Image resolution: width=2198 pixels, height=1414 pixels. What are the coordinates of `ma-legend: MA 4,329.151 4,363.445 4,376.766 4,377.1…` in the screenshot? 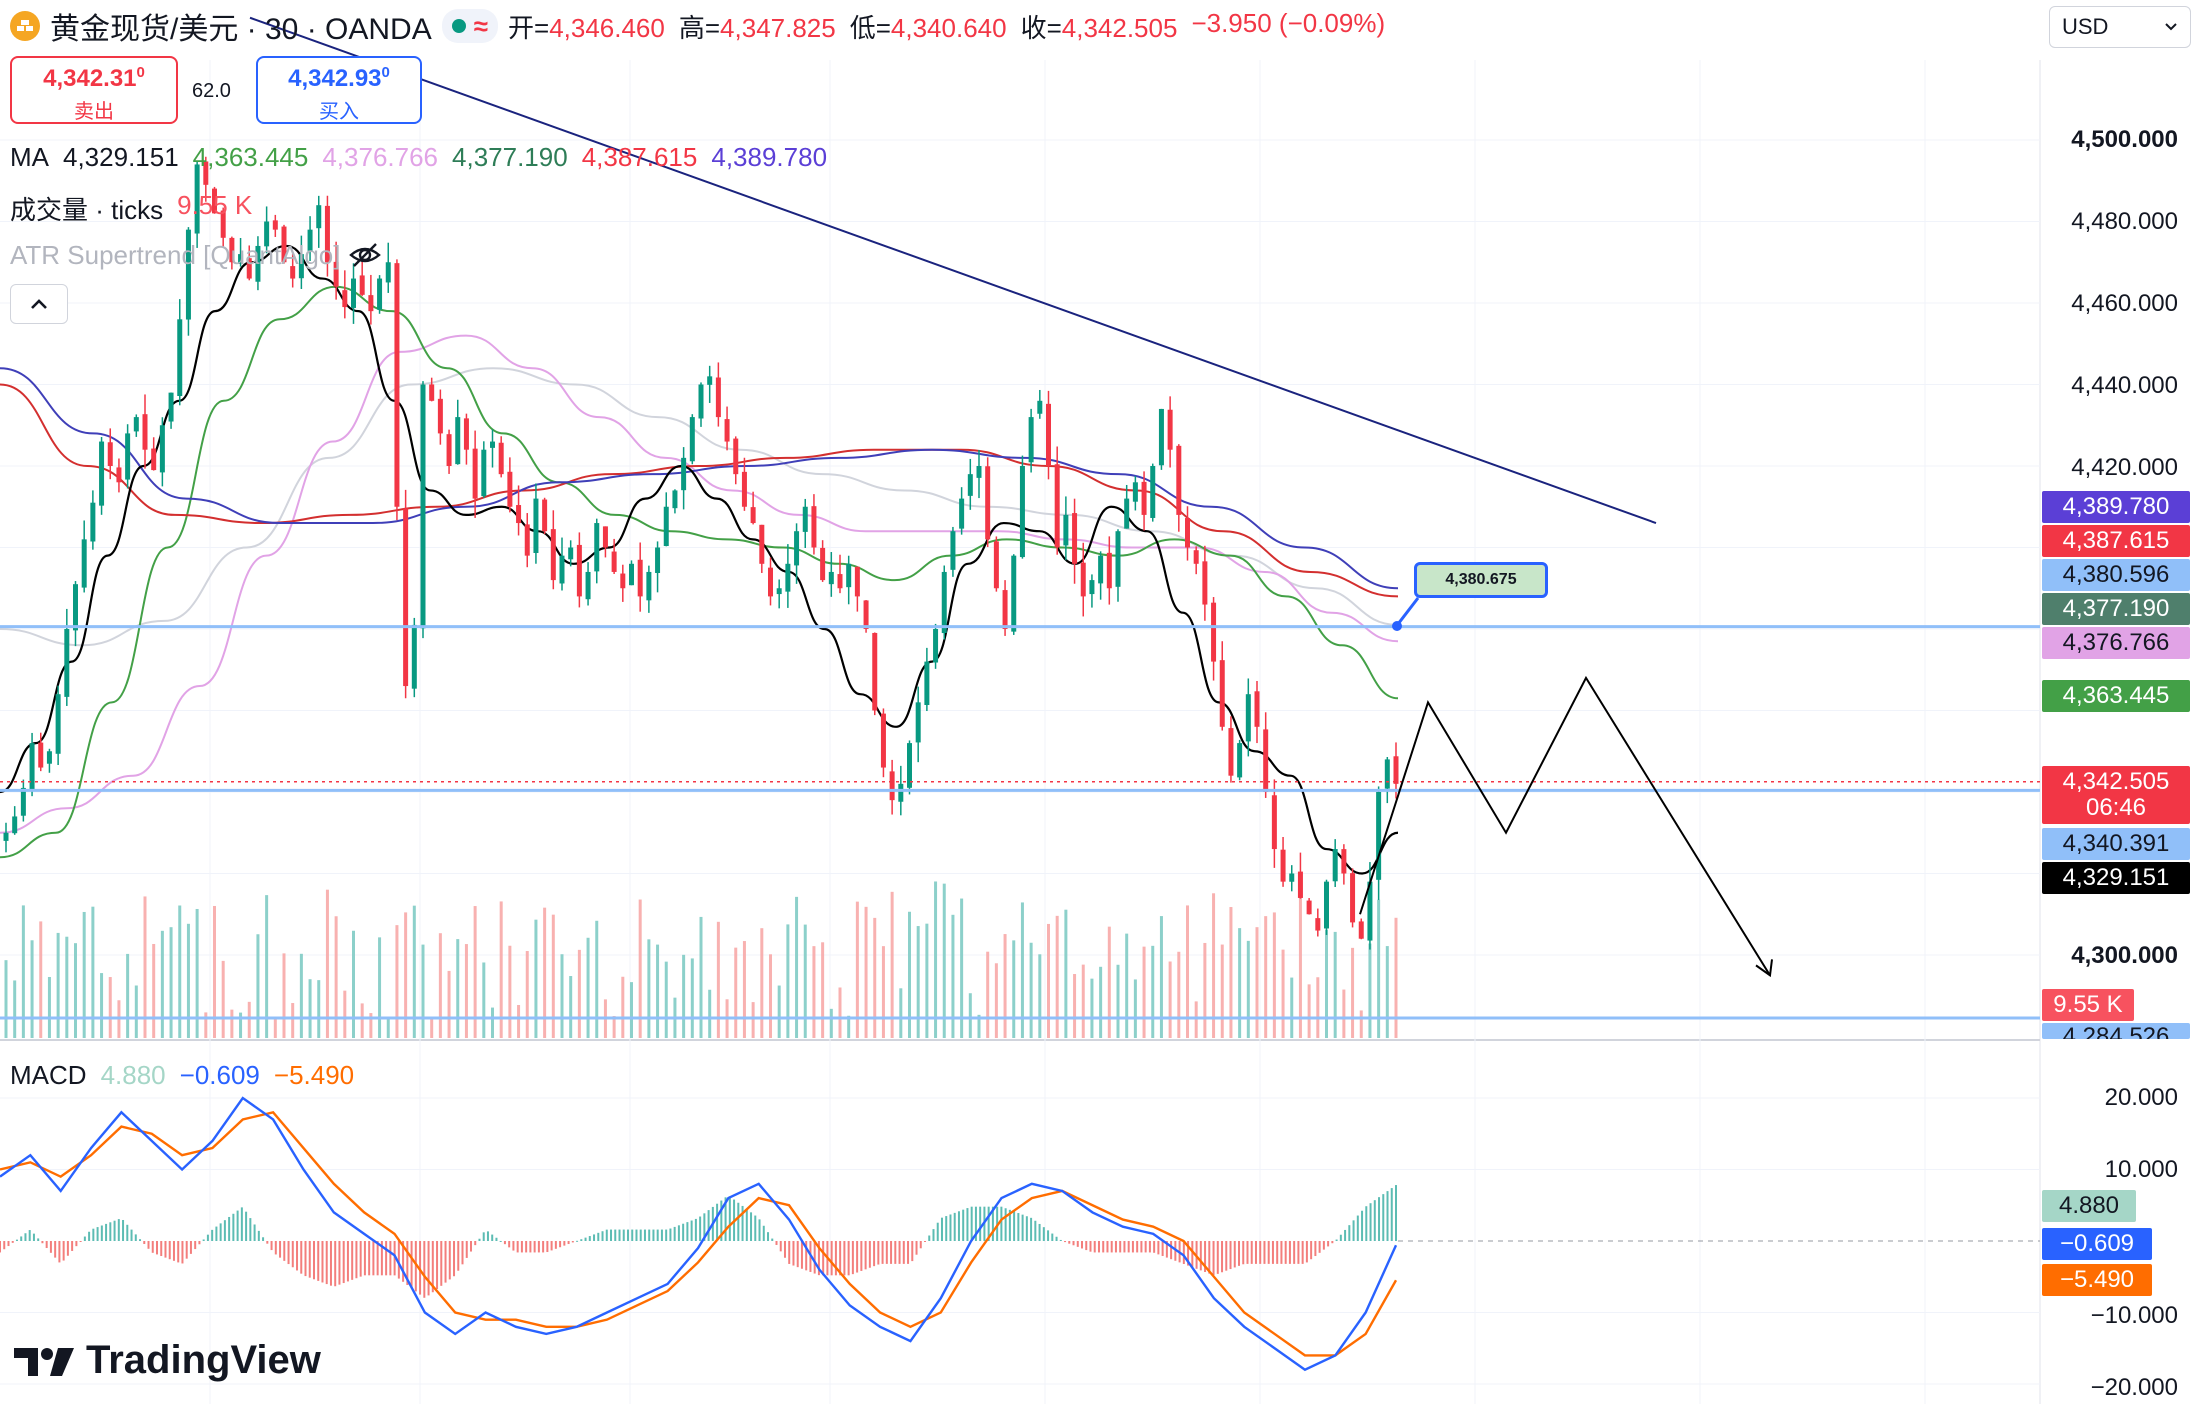 It's located at (418, 157).